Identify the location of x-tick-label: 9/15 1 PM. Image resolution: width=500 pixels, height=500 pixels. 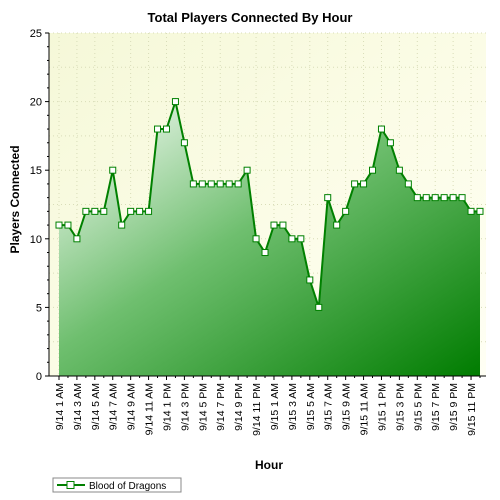
(382, 407).